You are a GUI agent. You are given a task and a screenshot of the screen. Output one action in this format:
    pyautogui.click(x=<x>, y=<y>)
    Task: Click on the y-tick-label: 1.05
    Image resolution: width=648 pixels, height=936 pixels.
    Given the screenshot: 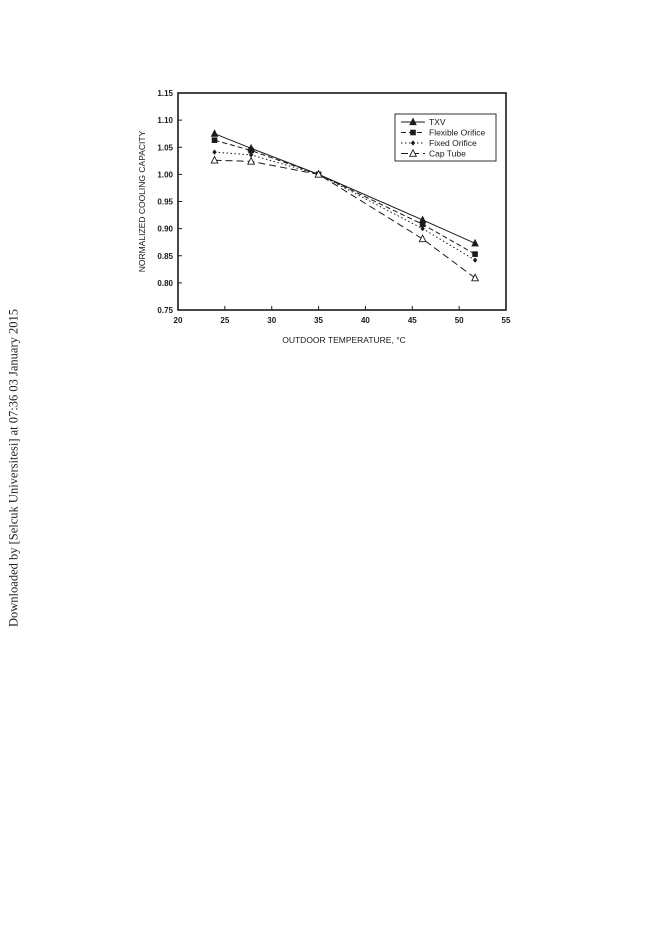 What is the action you would take?
    pyautogui.click(x=165, y=147)
    